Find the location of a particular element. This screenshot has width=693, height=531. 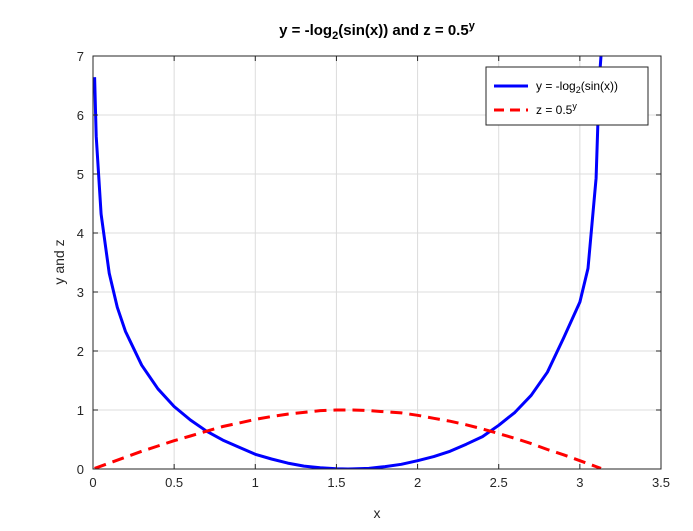

x-tick-label: 3.5 is located at coordinates (661, 482).